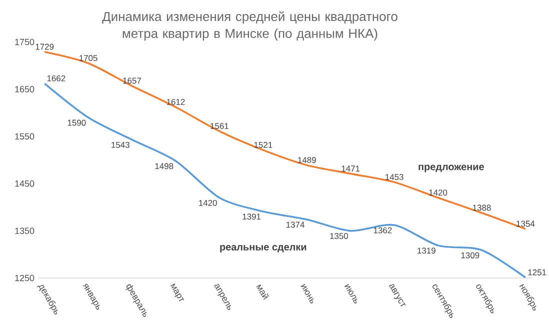 The image size is (549, 330). What do you see at coordinates (250, 26) in the screenshot?
I see `chart-title: Динамика изменения средней цены квадратного метра квартир в Минске (по данным НКА)` at bounding box center [250, 26].